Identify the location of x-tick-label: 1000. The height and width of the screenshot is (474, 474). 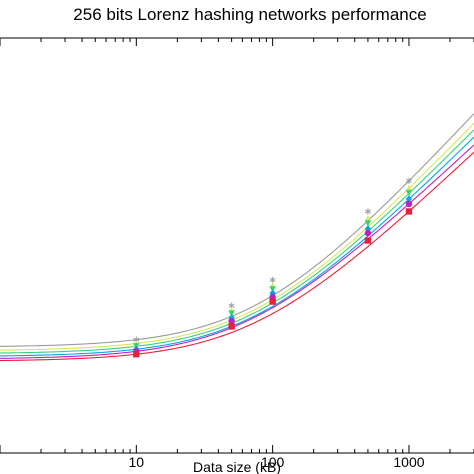
(408, 462).